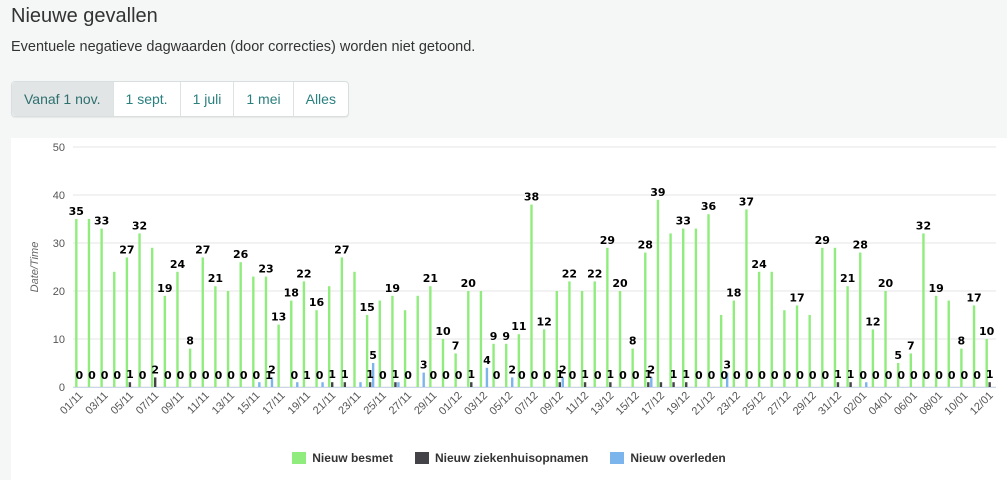 The image size is (1007, 480). I want to click on bar-0-13/11, so click(228, 339).